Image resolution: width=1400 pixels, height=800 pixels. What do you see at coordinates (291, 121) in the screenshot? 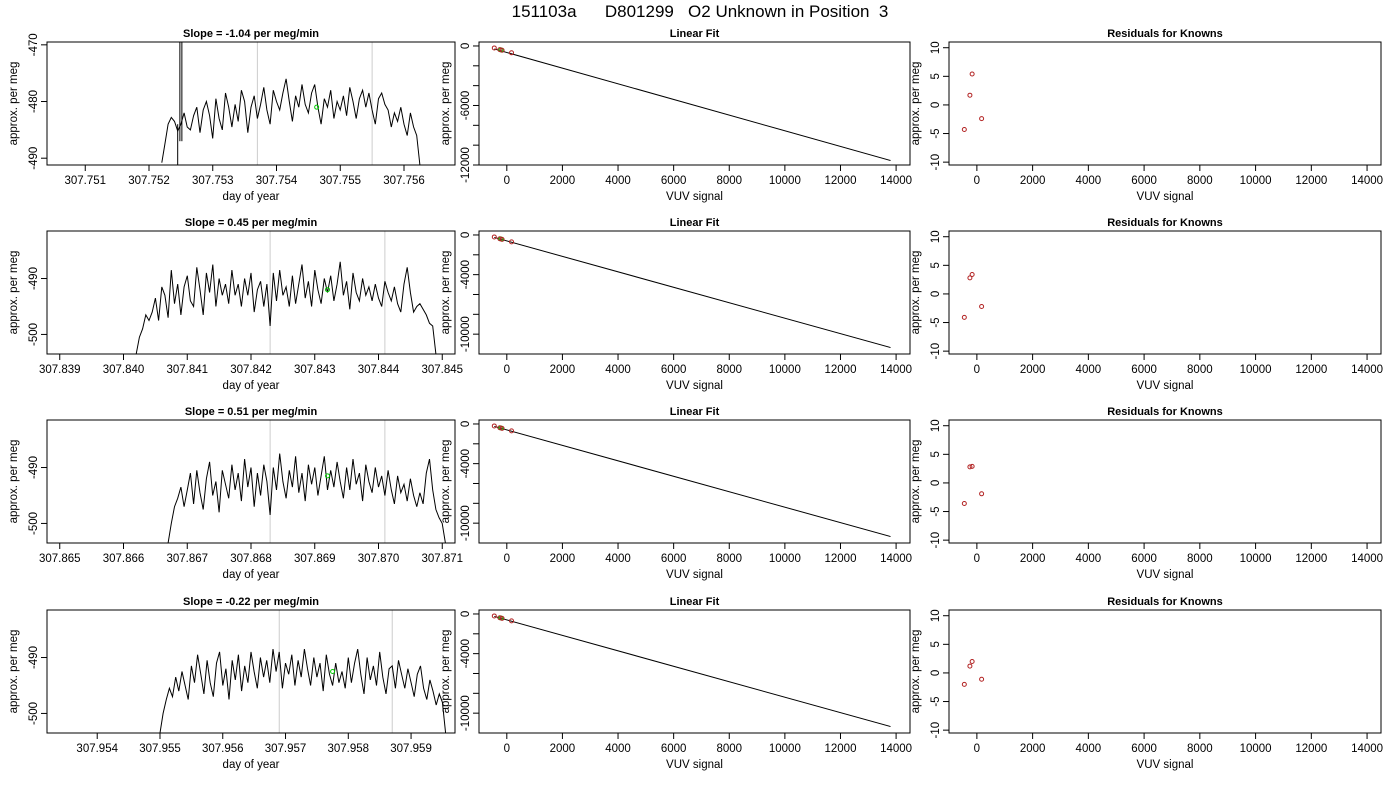
I see `series-line` at bounding box center [291, 121].